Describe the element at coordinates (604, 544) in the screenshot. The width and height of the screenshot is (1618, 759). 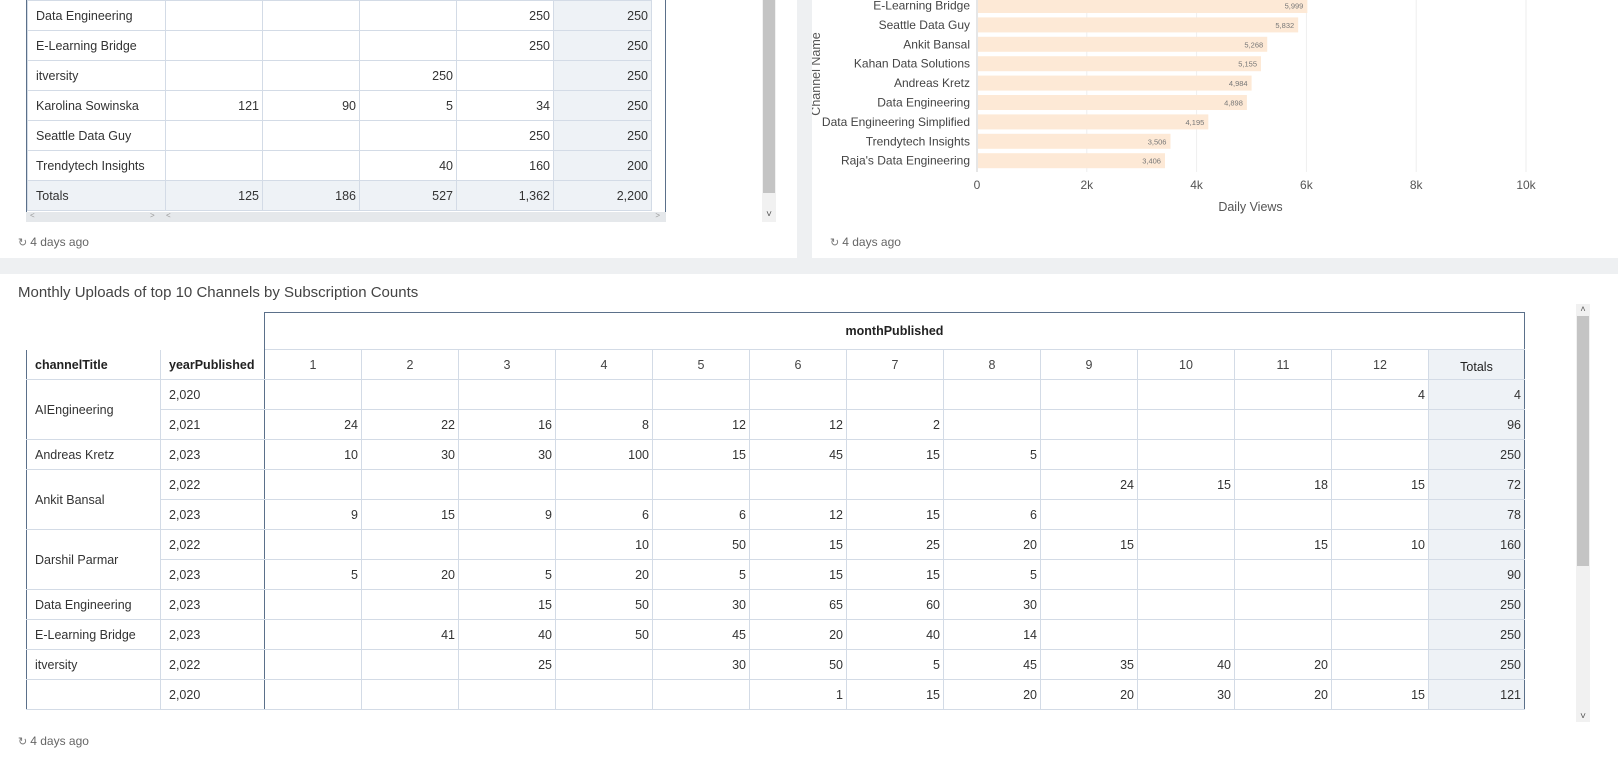
I see `table-cell: 10` at that location.